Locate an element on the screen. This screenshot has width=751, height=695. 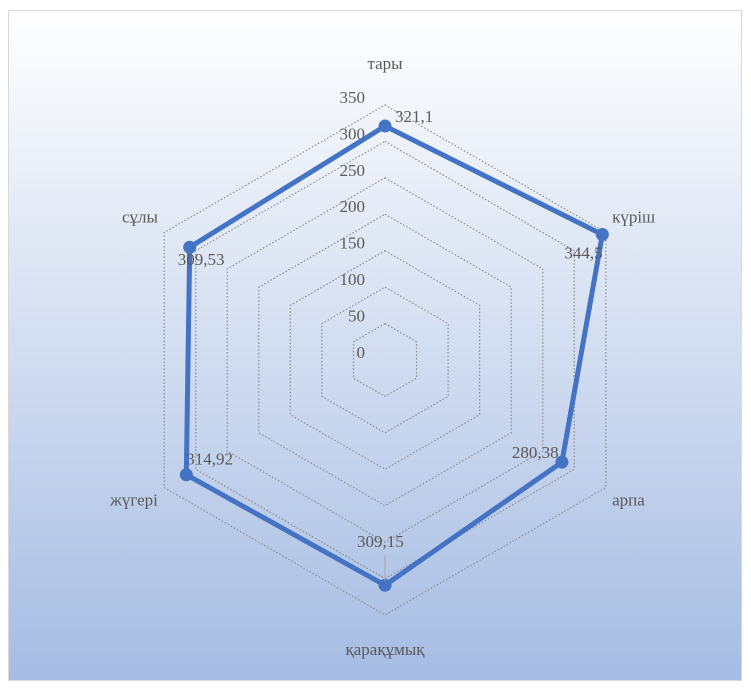
category-label: тары is located at coordinates (385, 63).